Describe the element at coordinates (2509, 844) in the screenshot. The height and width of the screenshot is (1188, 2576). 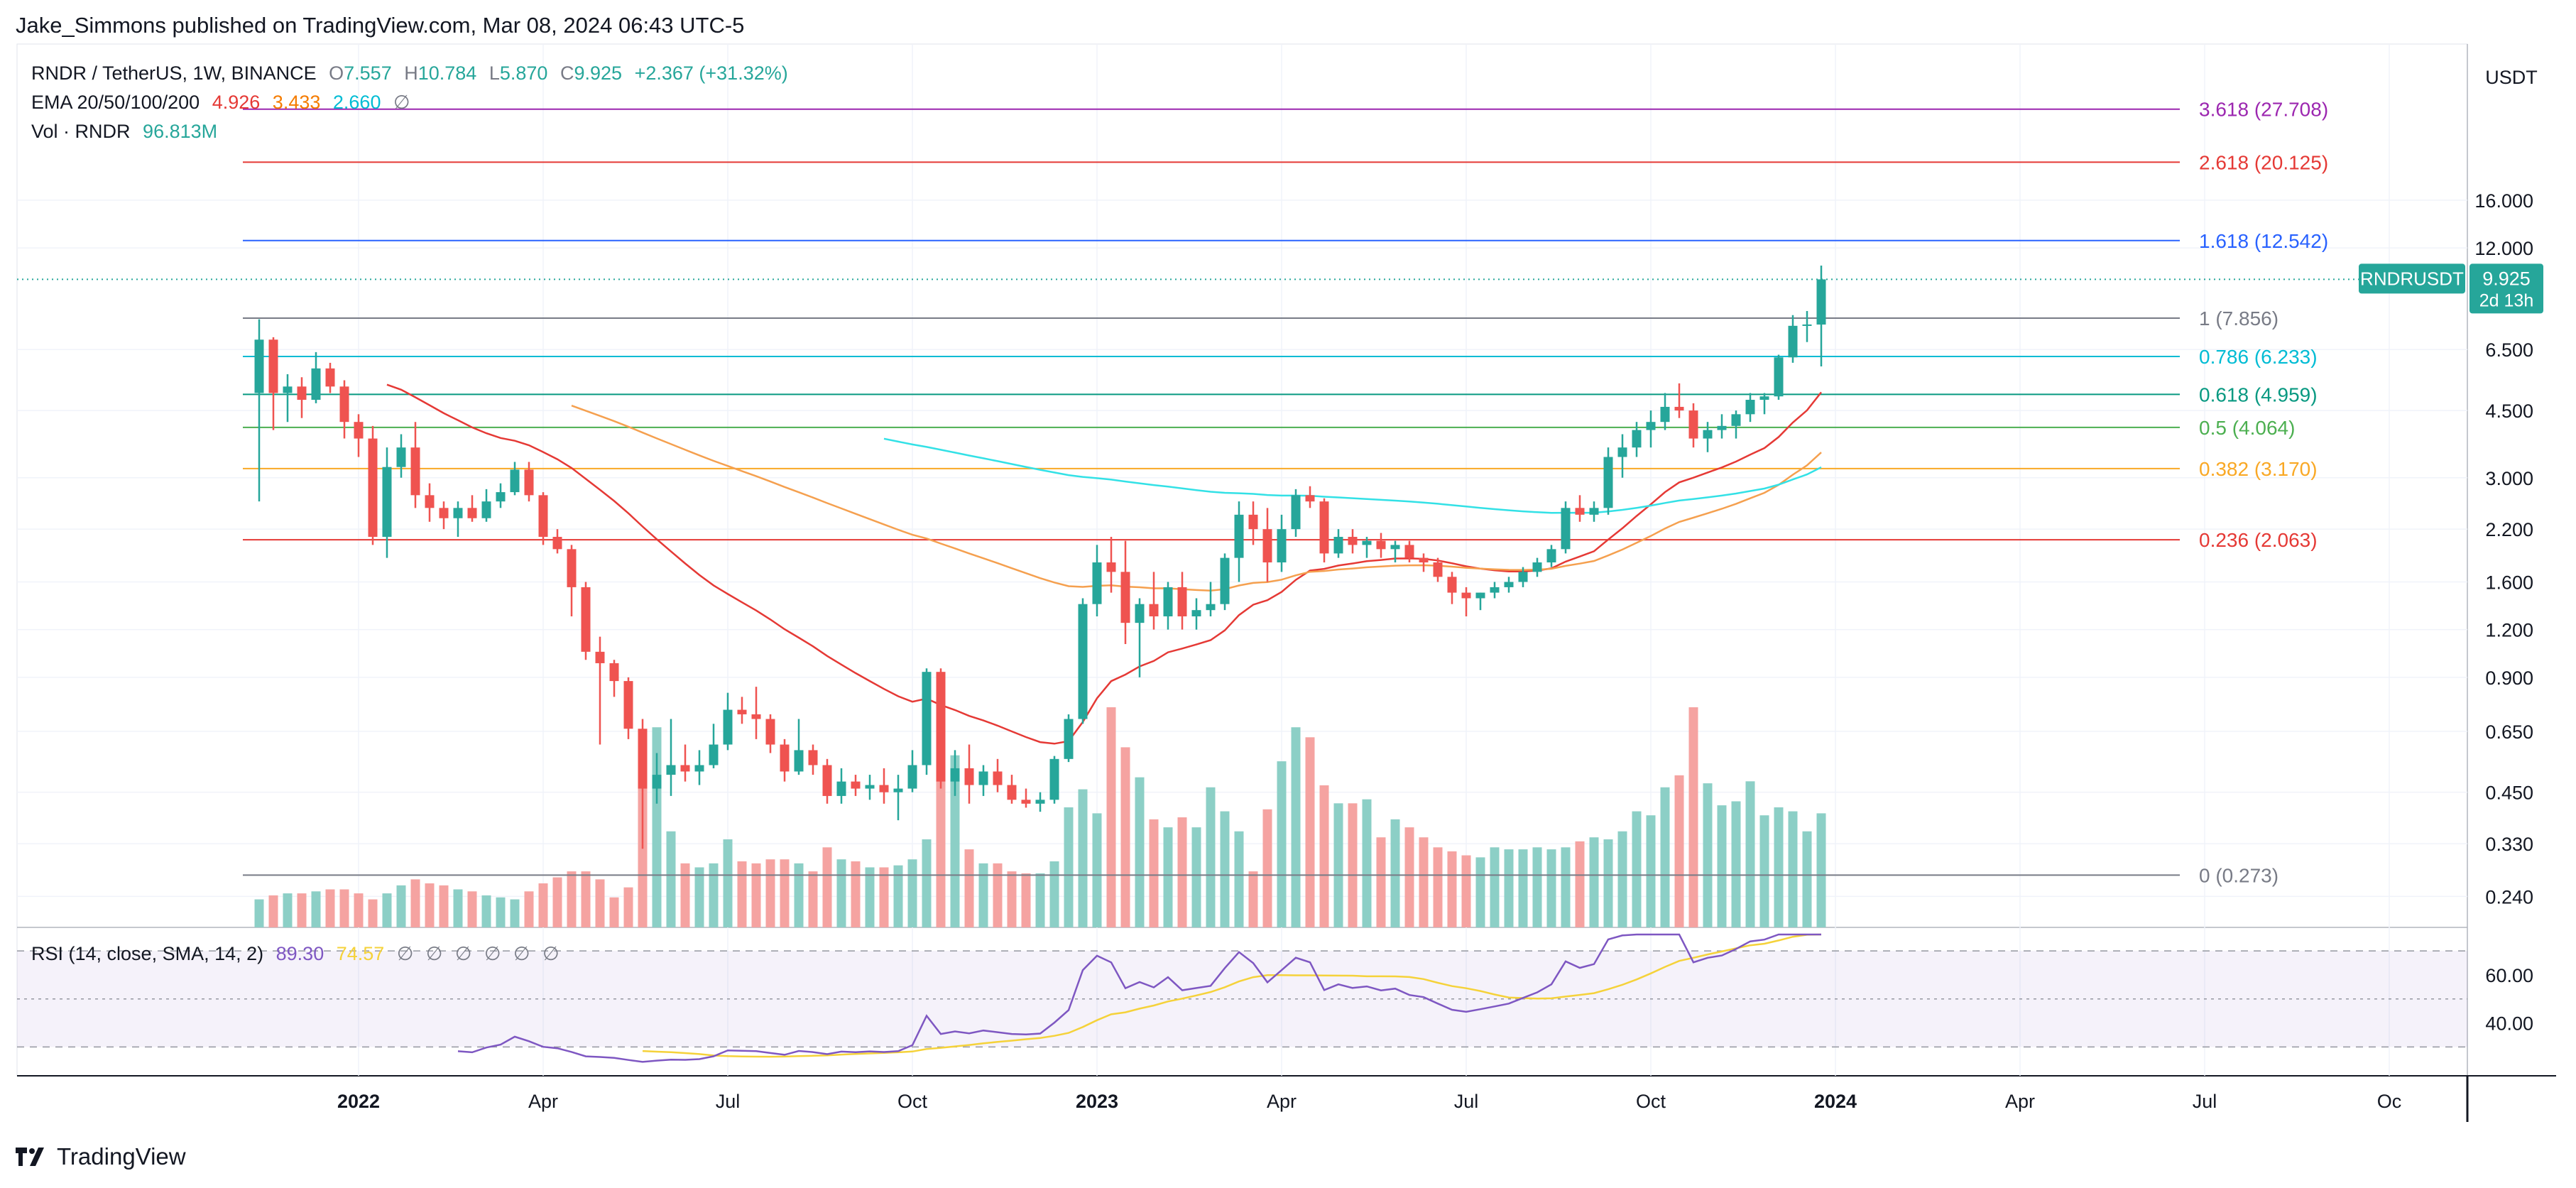
I see `y-tick-label: 0.330` at that location.